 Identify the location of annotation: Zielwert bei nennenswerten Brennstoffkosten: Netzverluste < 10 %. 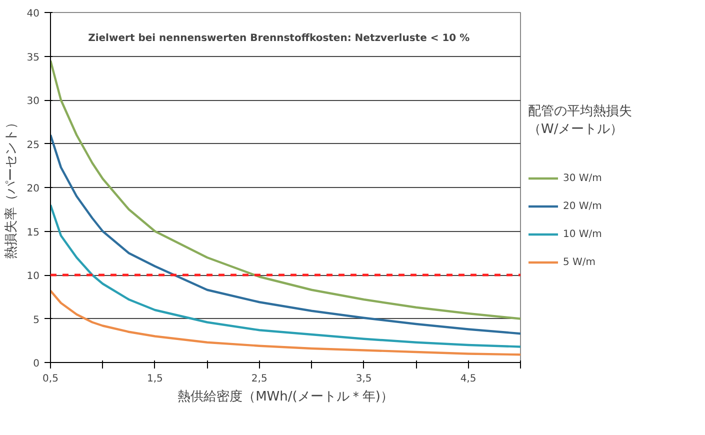
(279, 38).